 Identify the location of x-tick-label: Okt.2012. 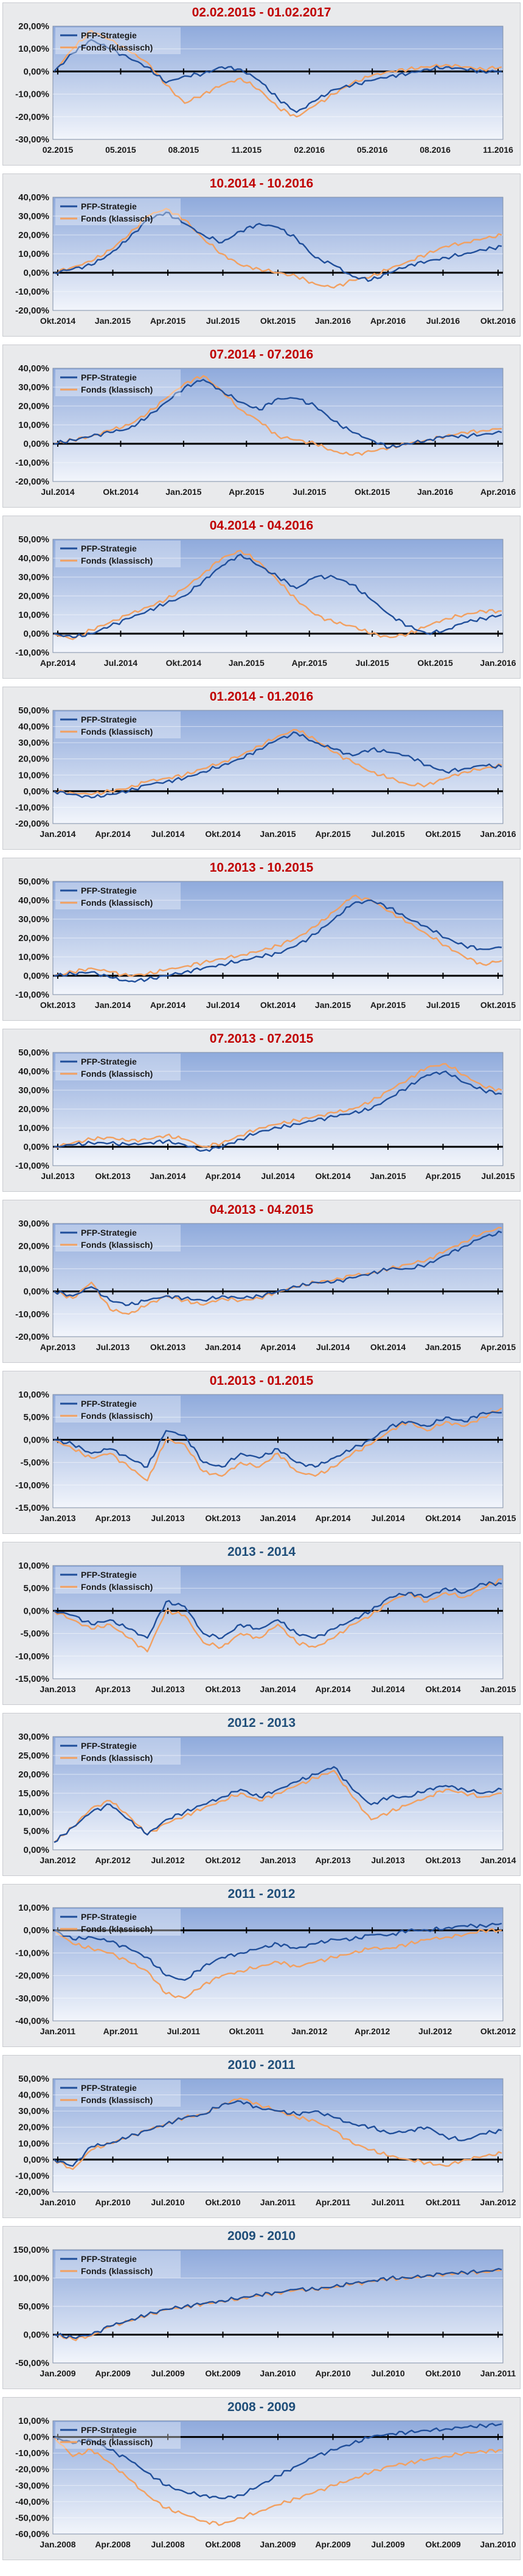
(223, 1860).